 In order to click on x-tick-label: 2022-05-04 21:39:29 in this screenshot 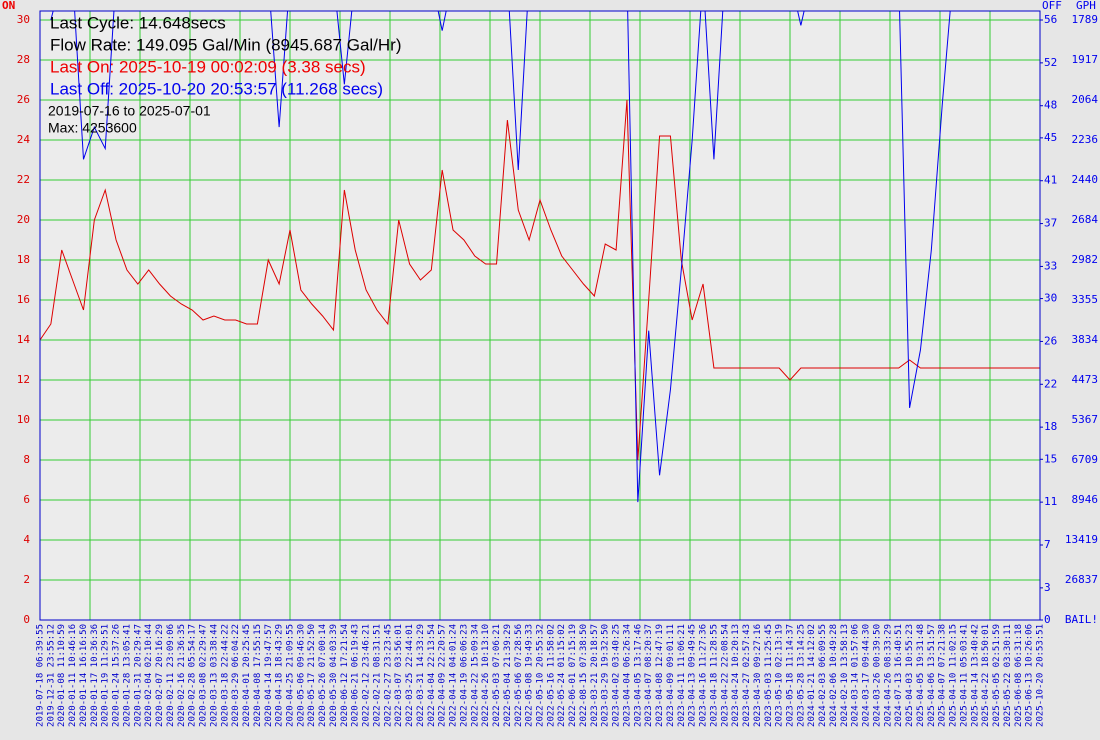, I will do `click(508, 675)`.